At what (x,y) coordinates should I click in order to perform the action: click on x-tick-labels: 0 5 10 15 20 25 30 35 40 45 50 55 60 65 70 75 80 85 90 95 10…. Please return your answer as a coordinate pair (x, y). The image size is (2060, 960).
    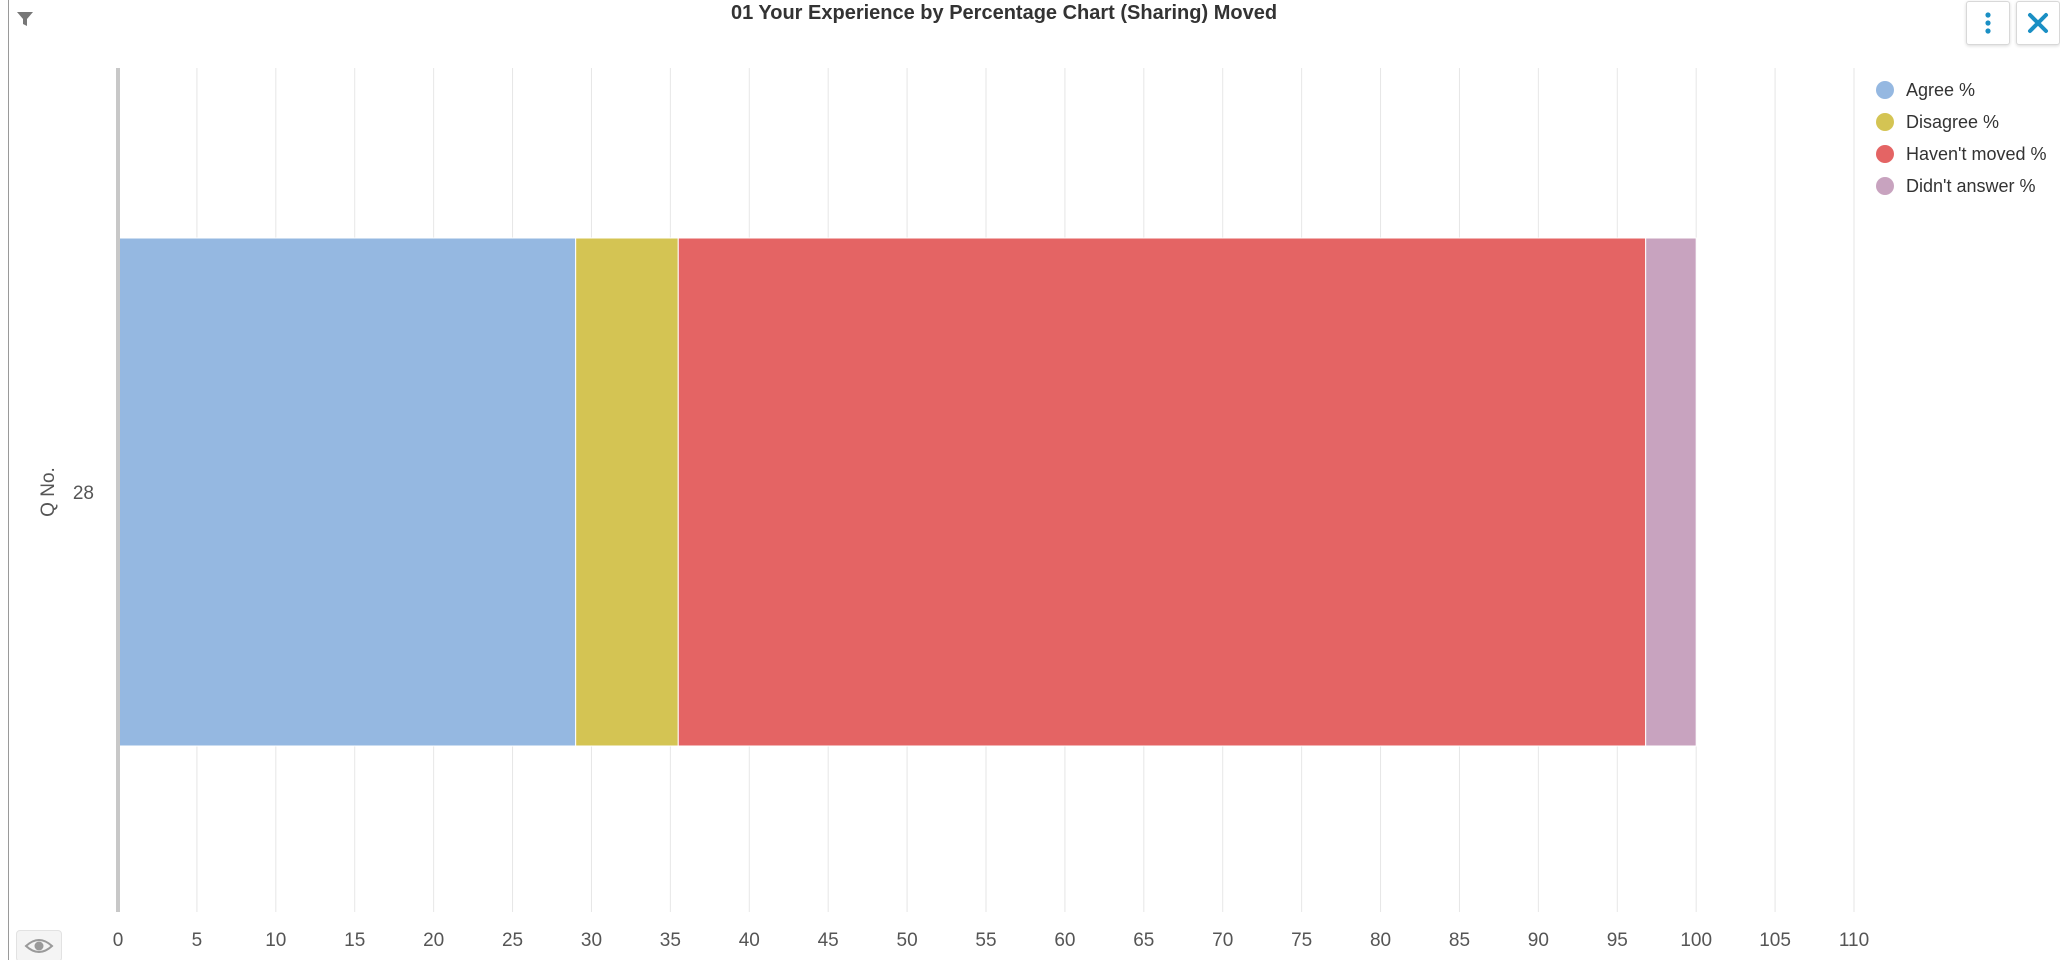
    Looking at the image, I should click on (991, 940).